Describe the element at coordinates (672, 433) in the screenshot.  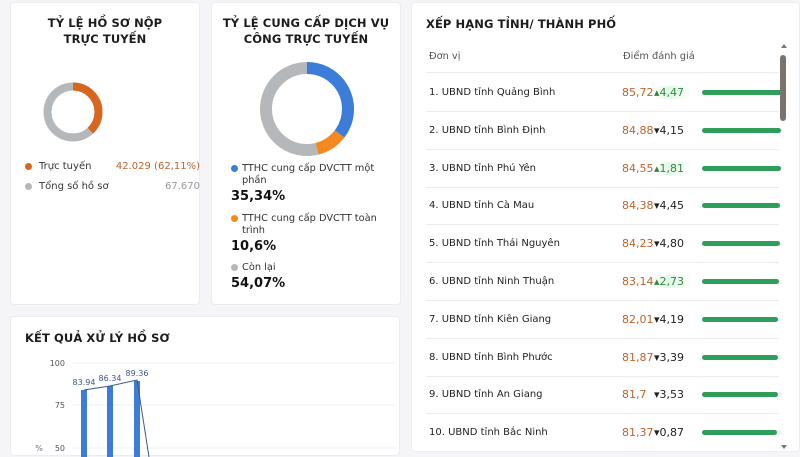
I see `delta-value: 0,87` at that location.